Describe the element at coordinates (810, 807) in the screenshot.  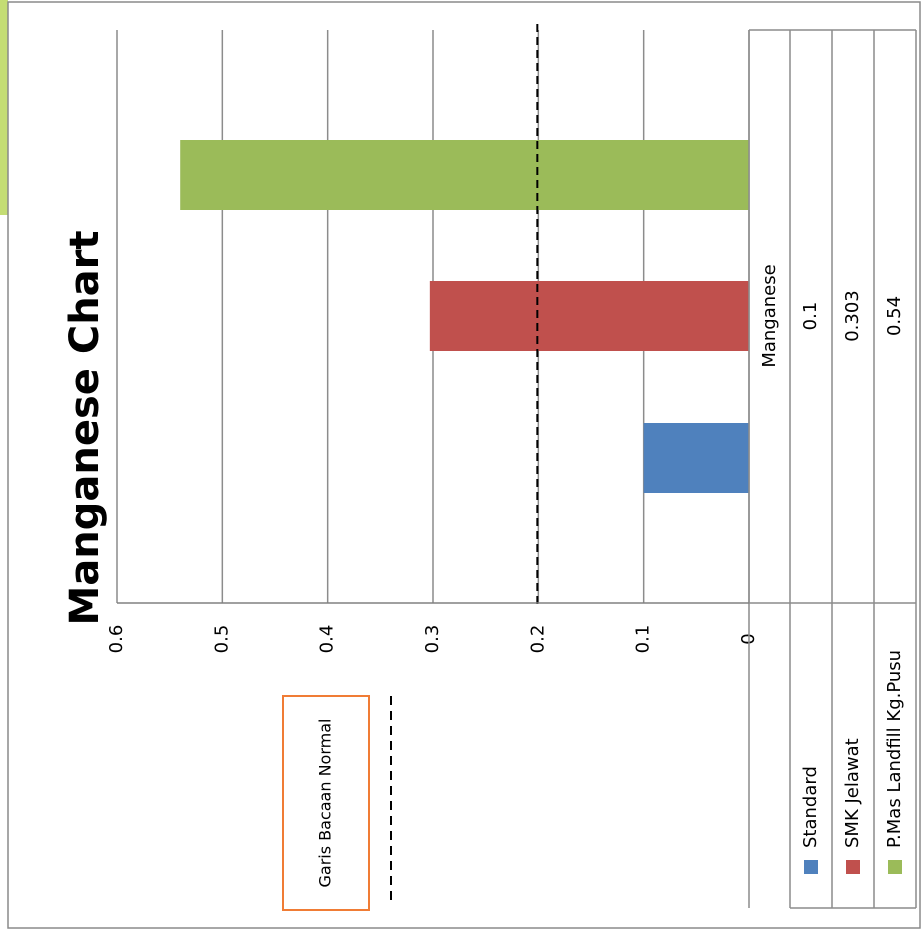
I see `legend-label: Standard` at that location.